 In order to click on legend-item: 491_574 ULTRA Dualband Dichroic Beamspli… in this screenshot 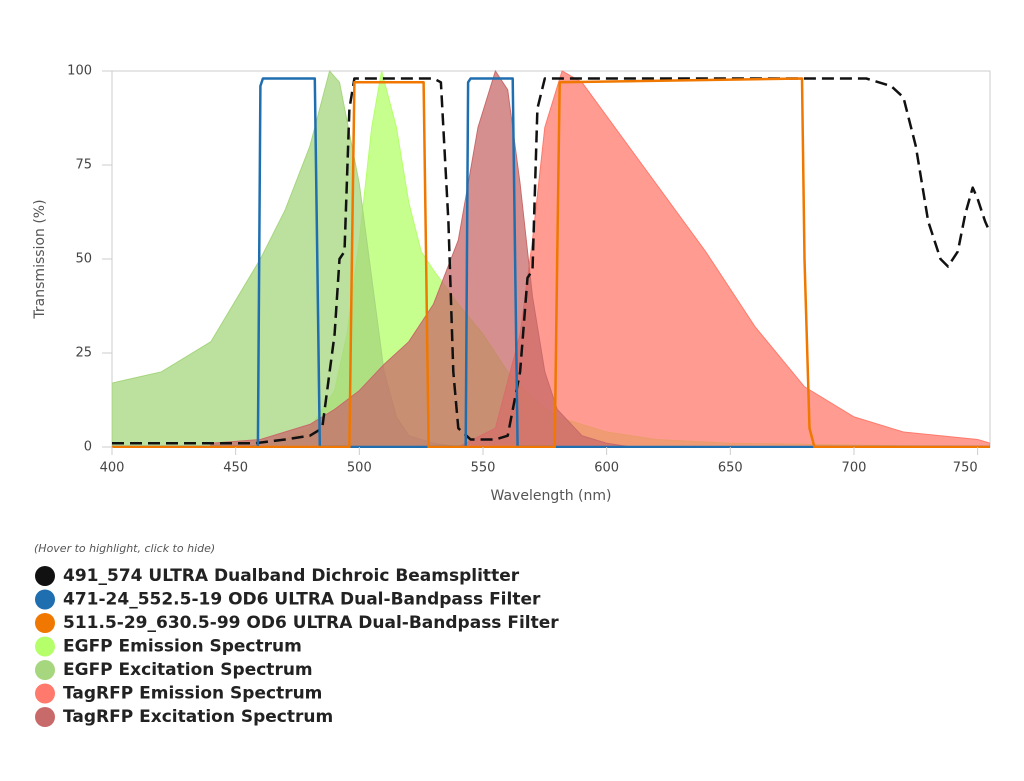, I will do `click(277, 576)`.